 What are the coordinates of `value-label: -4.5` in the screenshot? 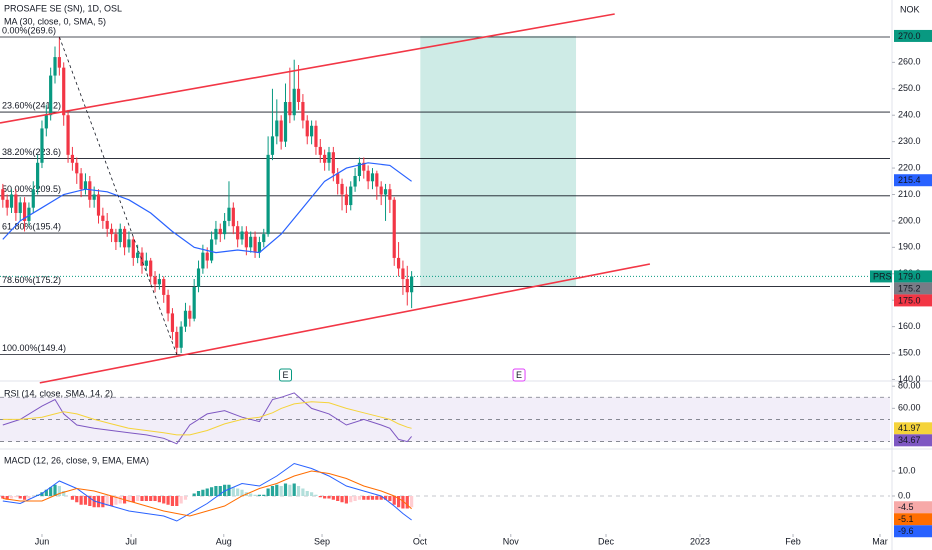 It's located at (906, 507).